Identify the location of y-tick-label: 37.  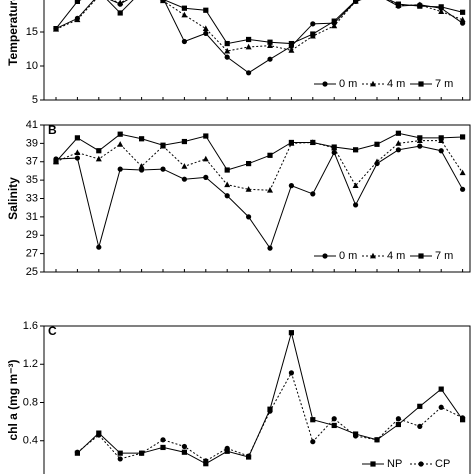
(32, 162).